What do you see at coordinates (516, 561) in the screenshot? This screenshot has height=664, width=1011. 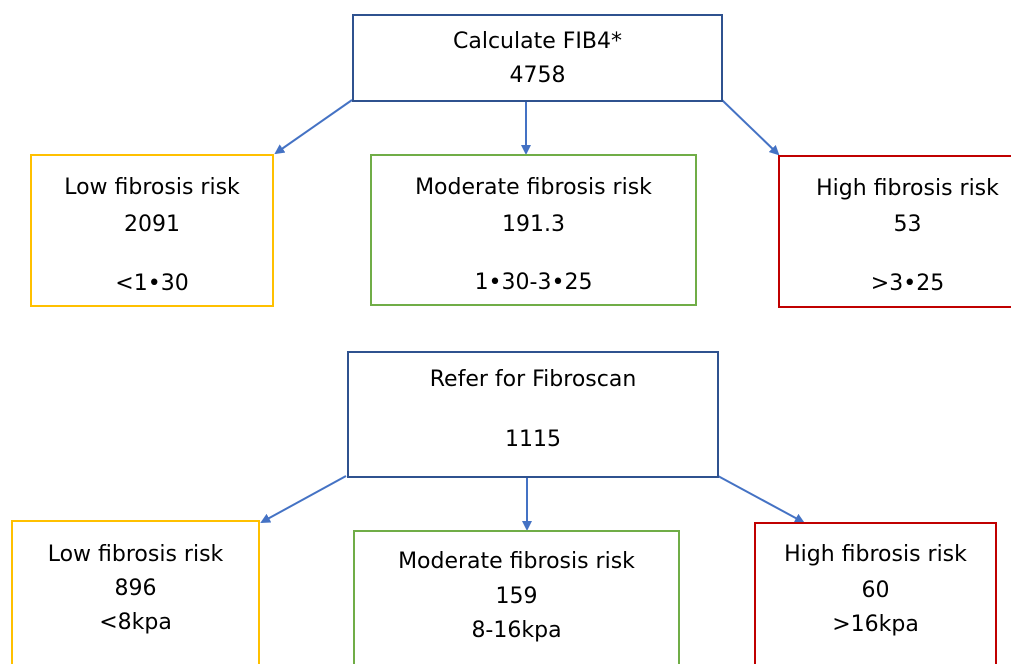 I see `fibroscan-moderate-label: Moderate fibrosis risk` at bounding box center [516, 561].